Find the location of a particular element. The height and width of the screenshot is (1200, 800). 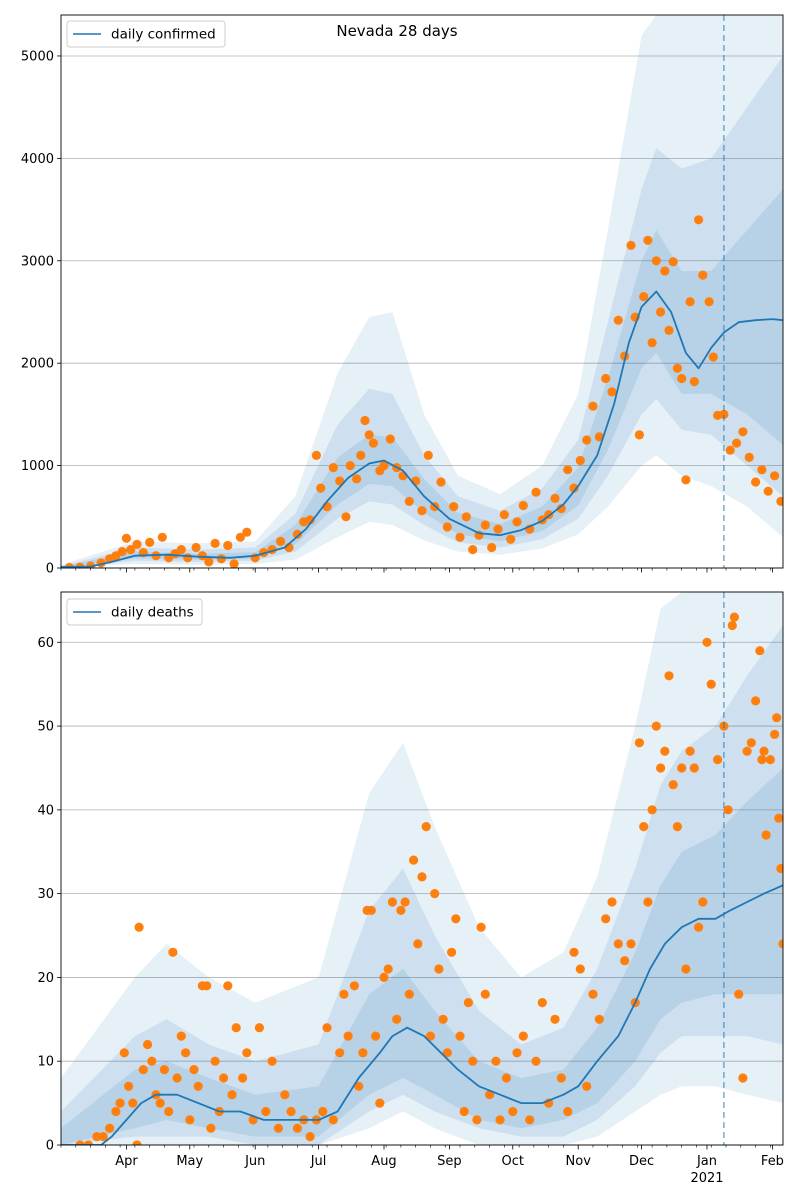

deaths-x-tick-label: Sep is located at coordinates (449, 1161).